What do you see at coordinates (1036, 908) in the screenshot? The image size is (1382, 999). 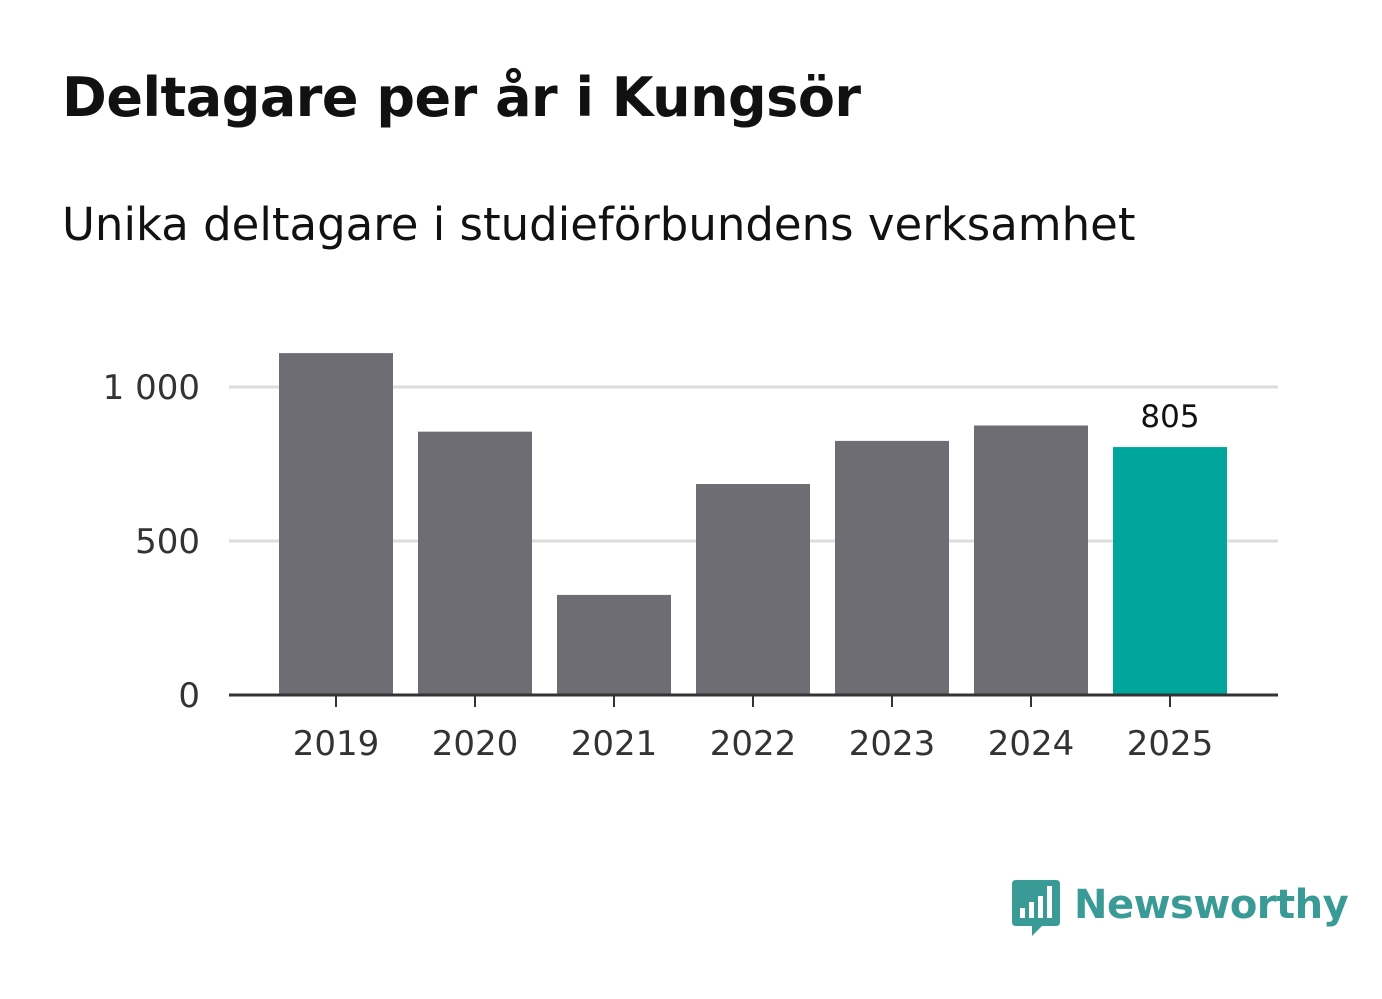 I see `bar-chart-speech-bubble-icon` at bounding box center [1036, 908].